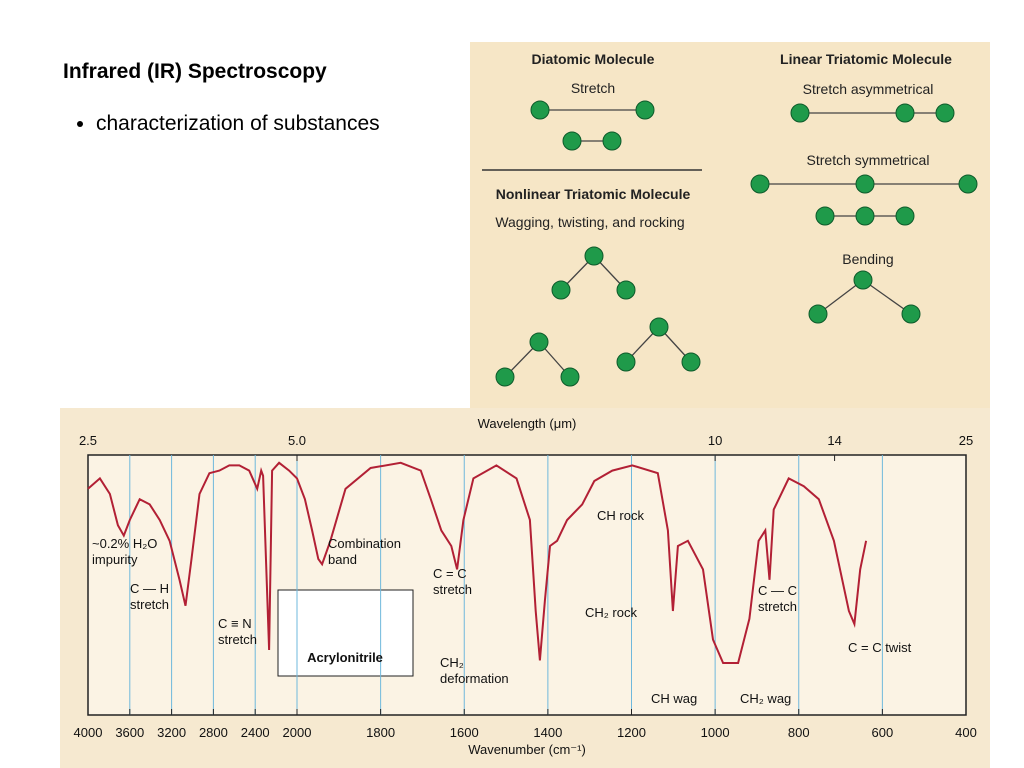 This screenshot has width=1024, height=768. What do you see at coordinates (342, 559) in the screenshot?
I see `annotation: band` at bounding box center [342, 559].